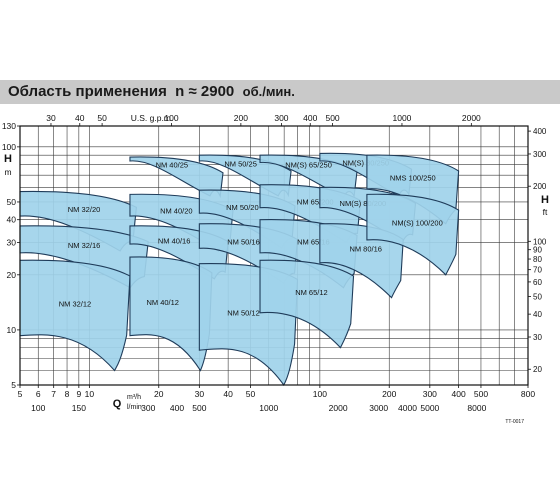  Describe the element at coordinates (159, 394) in the screenshot. I see `x-tick-label: 20` at that location.